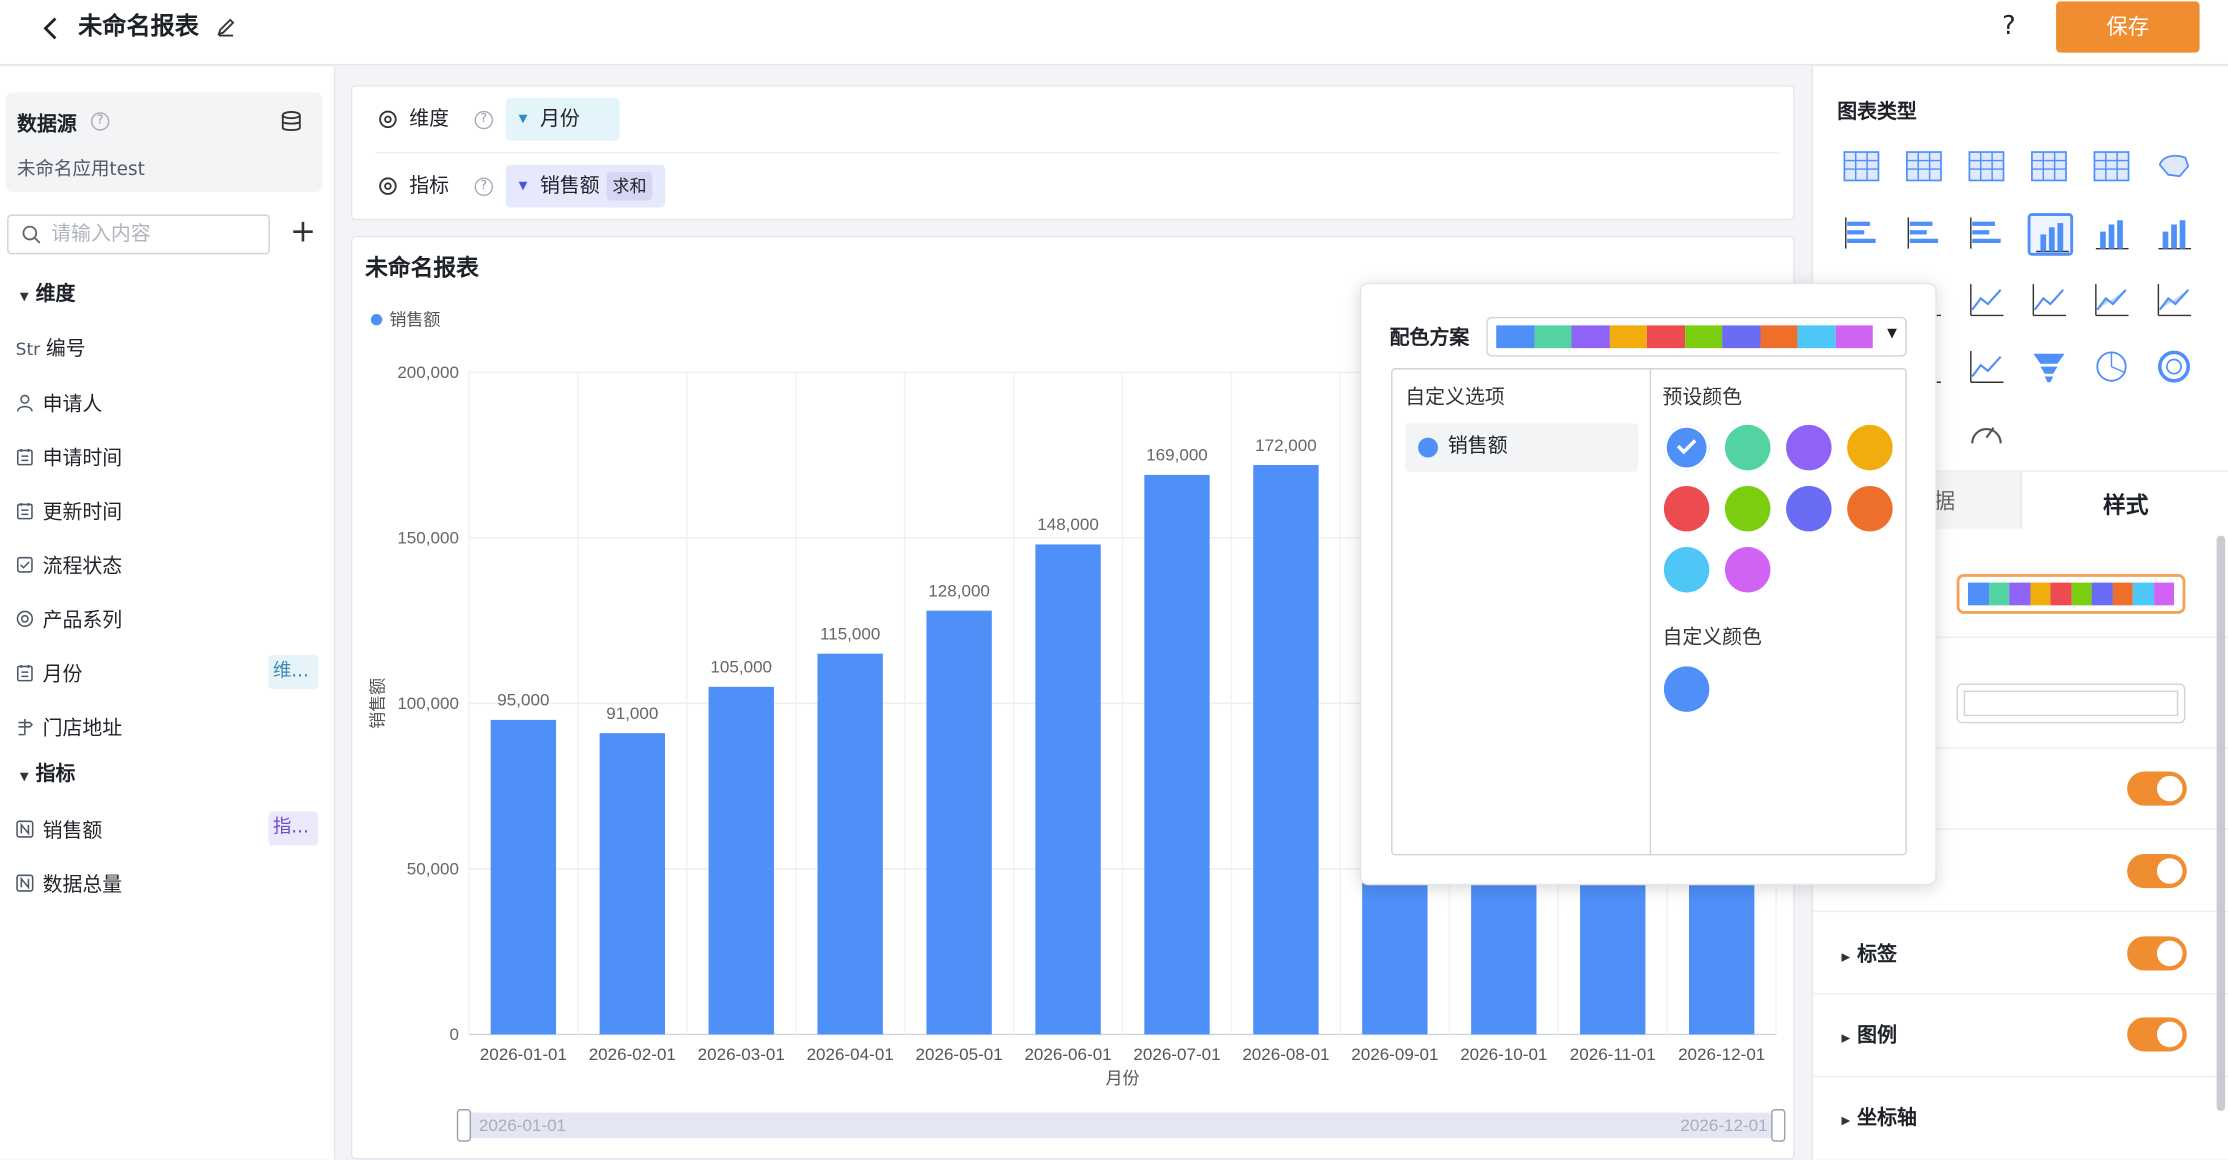 Image resolution: width=2228 pixels, height=1160 pixels. What do you see at coordinates (226, 27) in the screenshot?
I see `edit-icon` at bounding box center [226, 27].